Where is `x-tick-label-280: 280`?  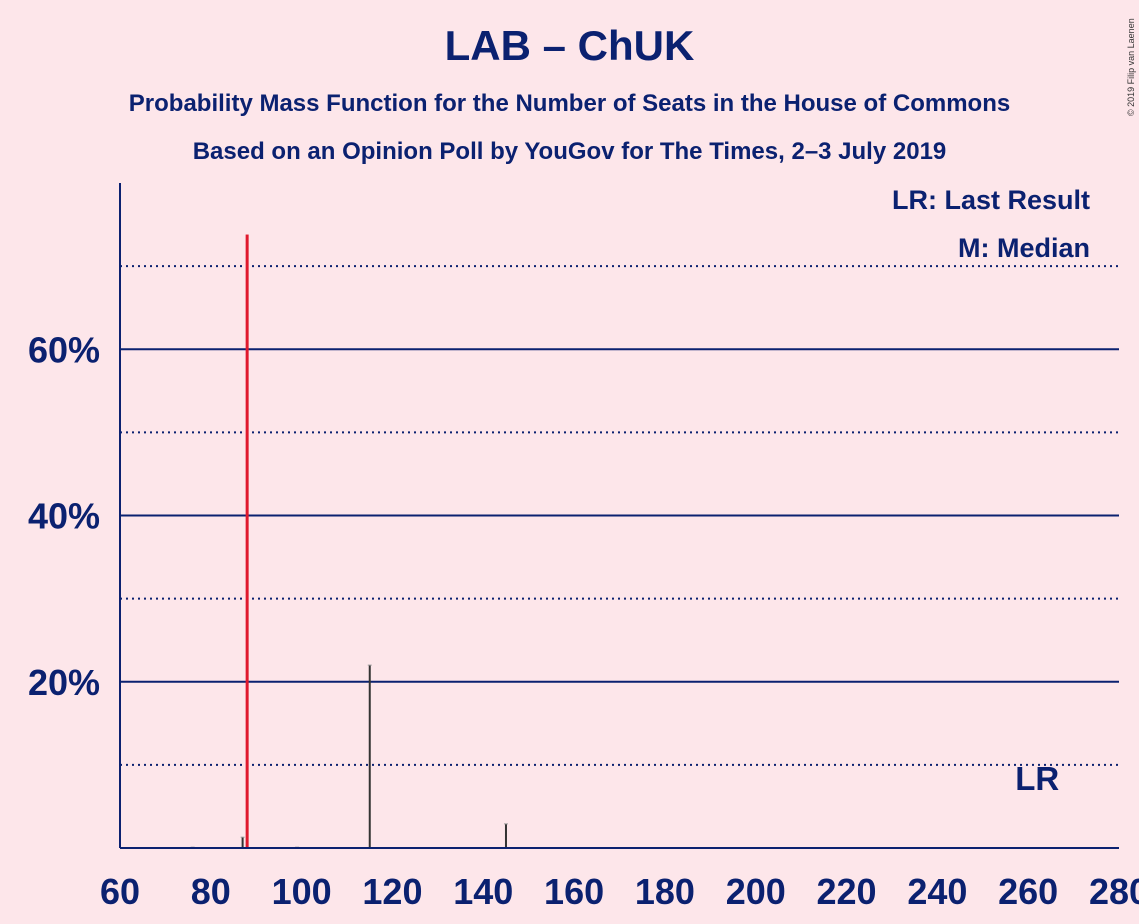 x-tick-label-280: 280 is located at coordinates (1114, 891).